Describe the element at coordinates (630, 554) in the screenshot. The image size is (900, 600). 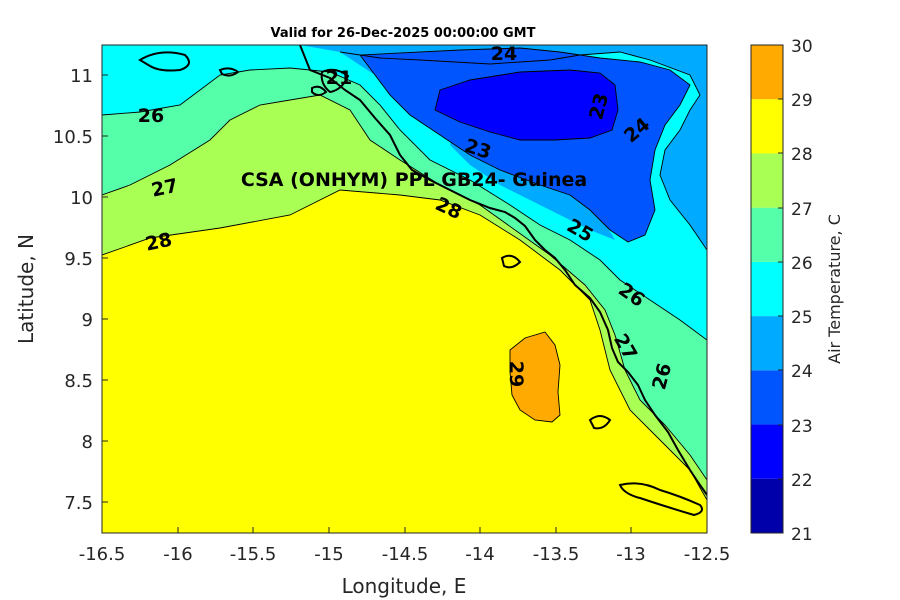
I see `x-tick-label: -13` at that location.